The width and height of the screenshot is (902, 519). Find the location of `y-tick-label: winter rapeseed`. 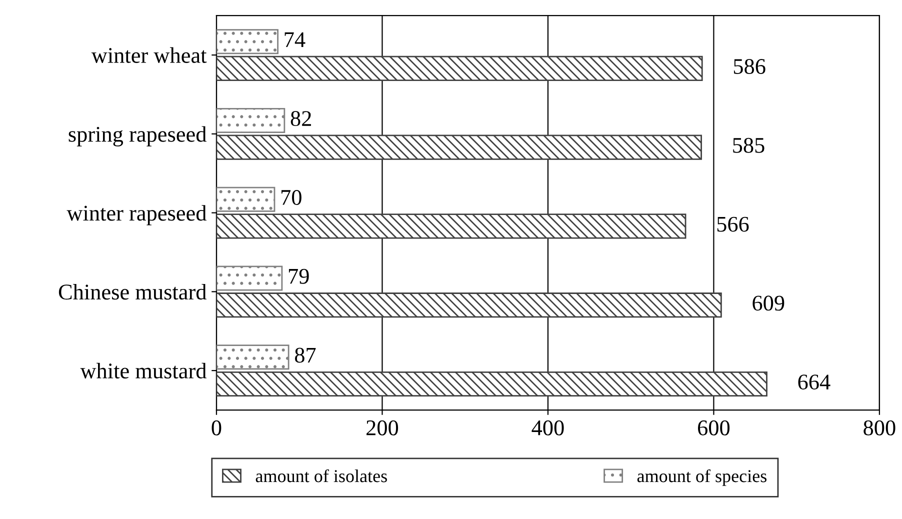

y-tick-label: winter rapeseed is located at coordinates (136, 215).